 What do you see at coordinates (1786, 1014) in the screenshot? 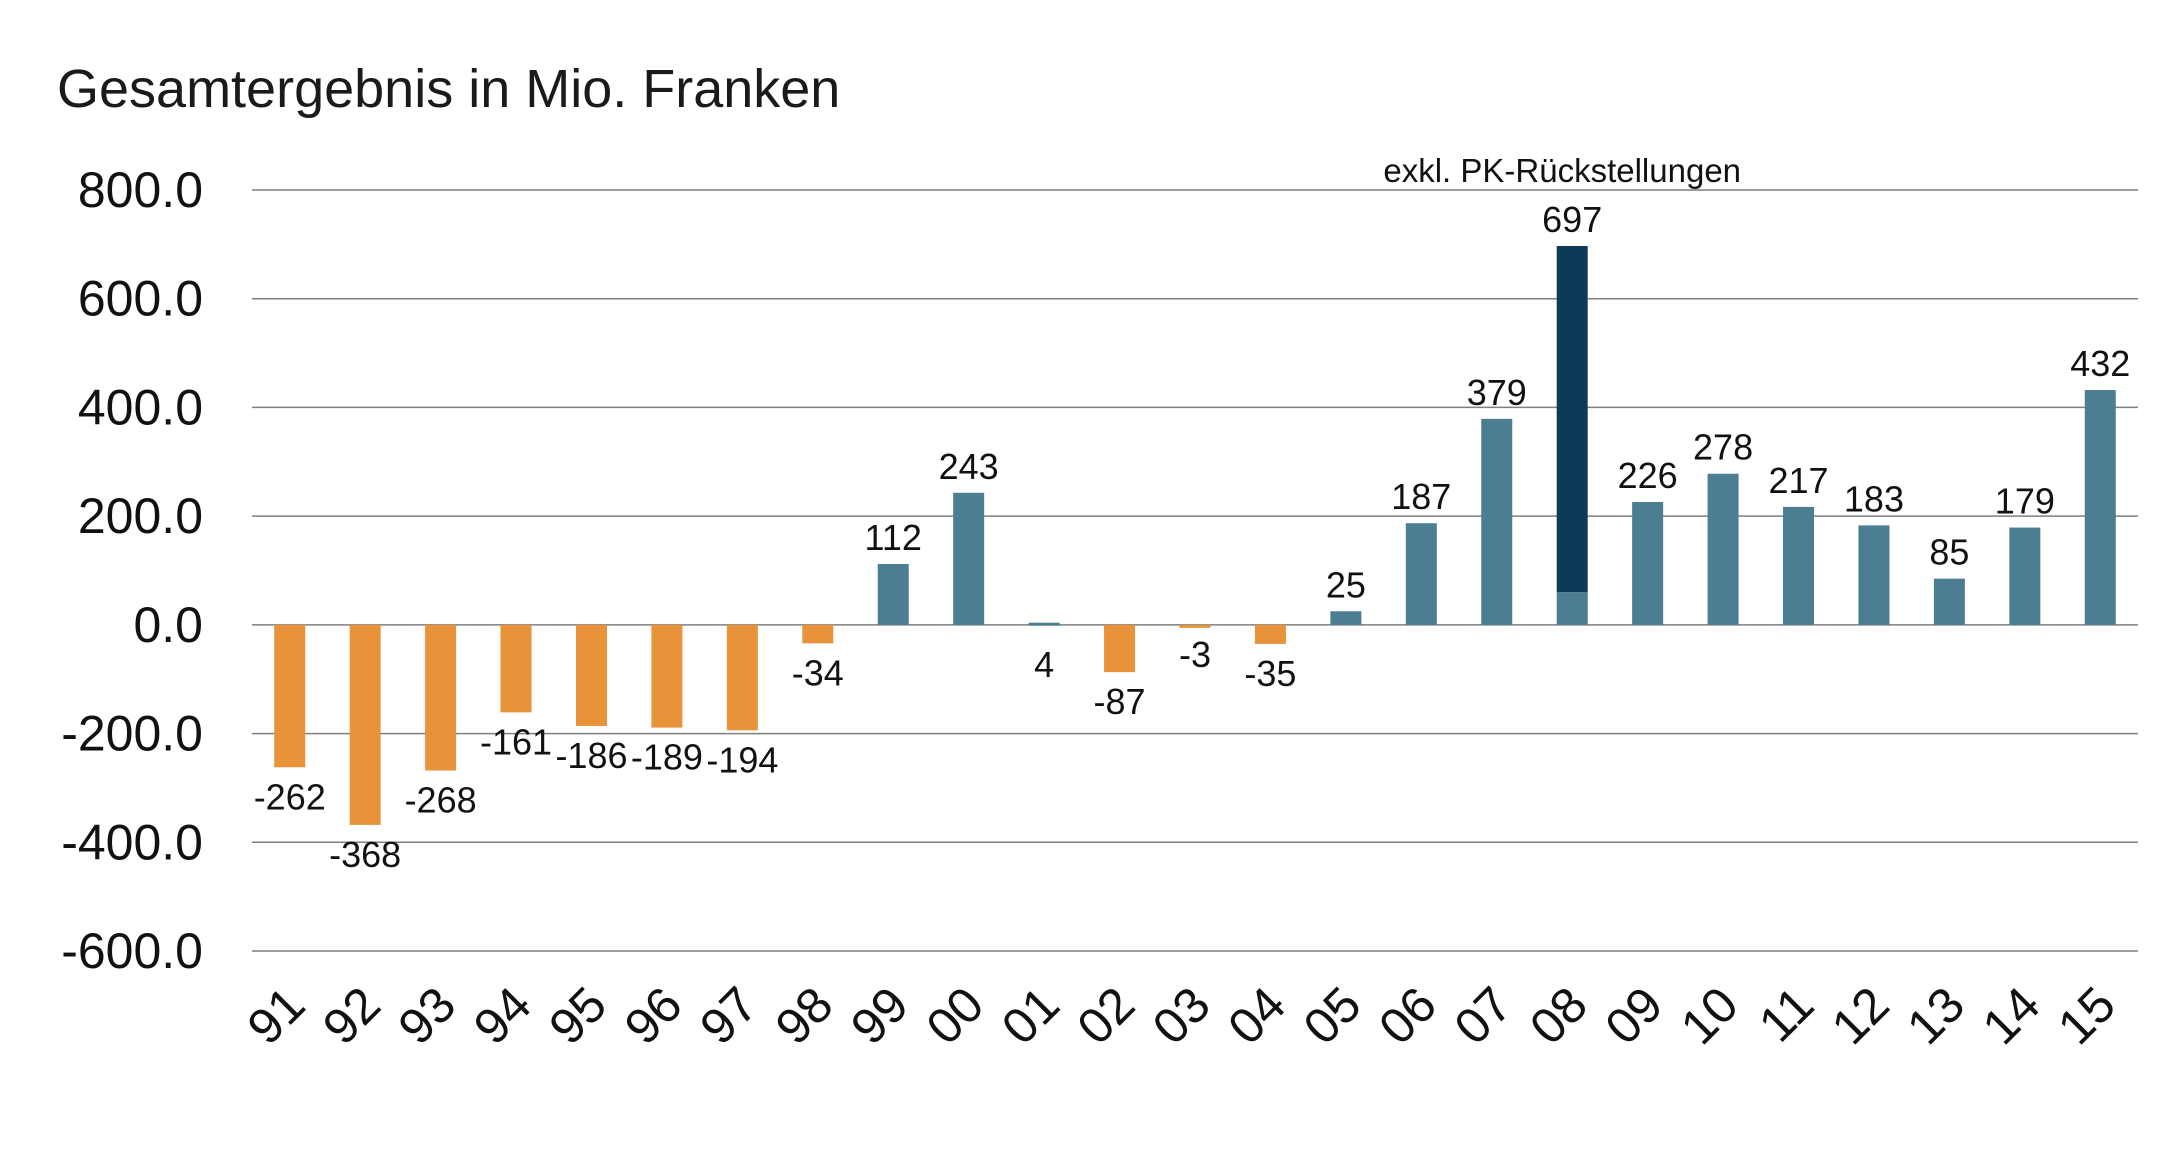
I see `x-tick-label: 11` at bounding box center [1786, 1014].